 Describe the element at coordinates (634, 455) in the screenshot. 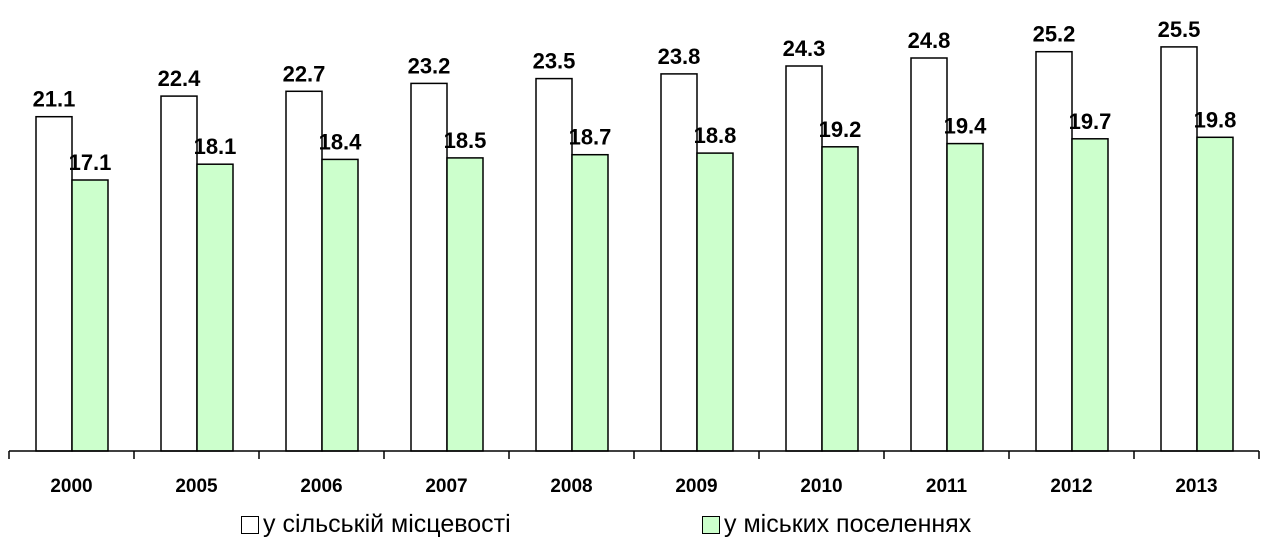

I see `x-axis-ticks` at that location.